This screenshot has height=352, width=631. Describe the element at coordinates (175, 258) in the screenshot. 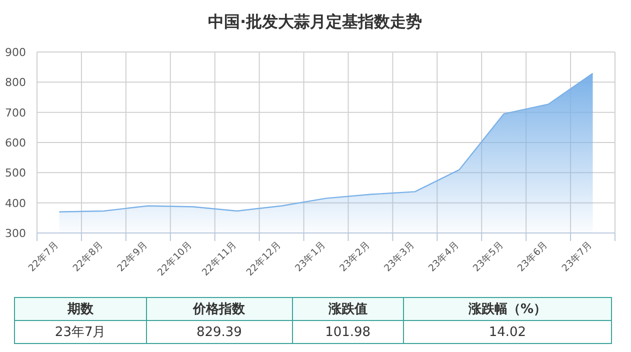

I see `x-tick-label: 22年10月` at that location.